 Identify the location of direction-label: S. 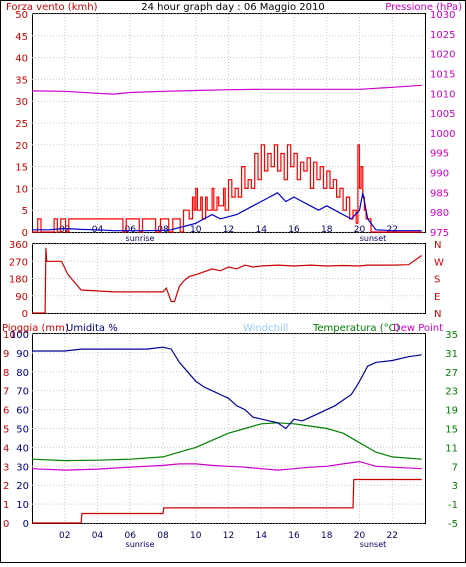
(437, 280).